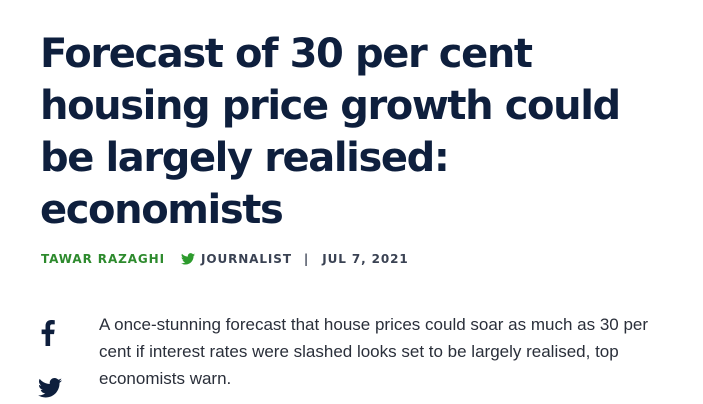 The image size is (703, 404). What do you see at coordinates (103, 259) in the screenshot?
I see `author-name: TAWAR RAZAGHI` at bounding box center [103, 259].